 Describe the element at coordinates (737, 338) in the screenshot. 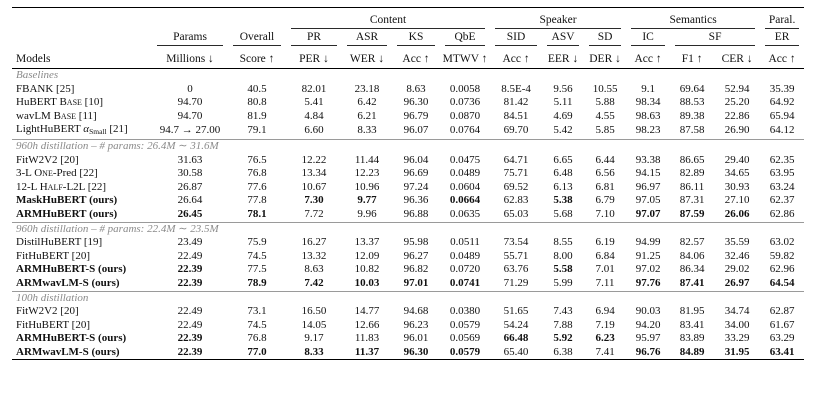

I see `value-cell: 33.29` at that location.